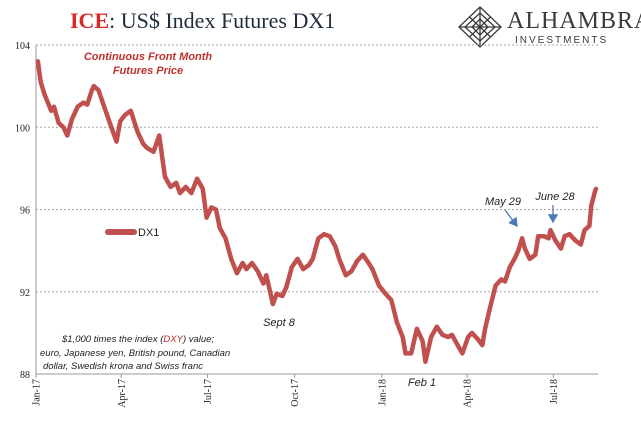 This screenshot has width=641, height=421. What do you see at coordinates (22, 211) in the screenshot?
I see `y-axis-labels: 88 92 96 100 104` at bounding box center [22, 211].